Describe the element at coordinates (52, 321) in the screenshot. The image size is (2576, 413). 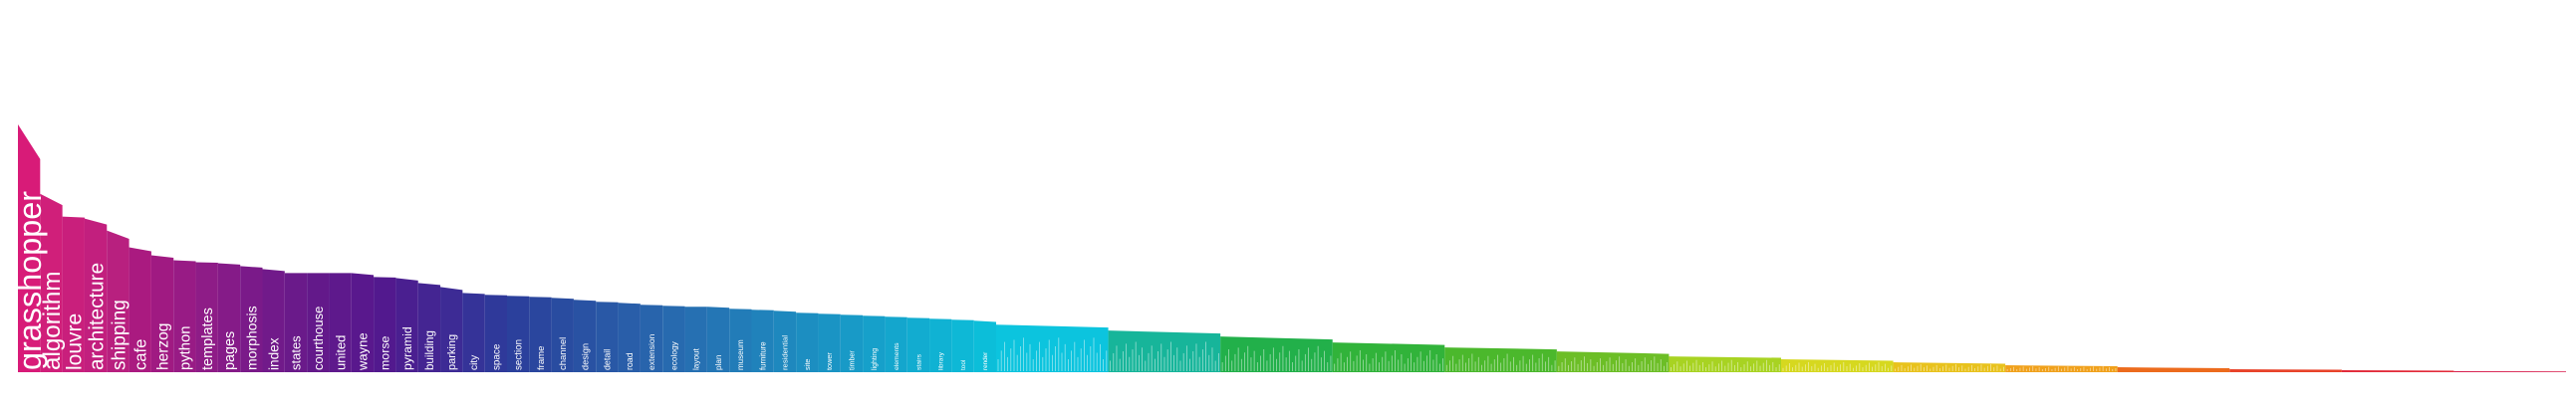
I see `label-algorithm: algorithm` at that location.